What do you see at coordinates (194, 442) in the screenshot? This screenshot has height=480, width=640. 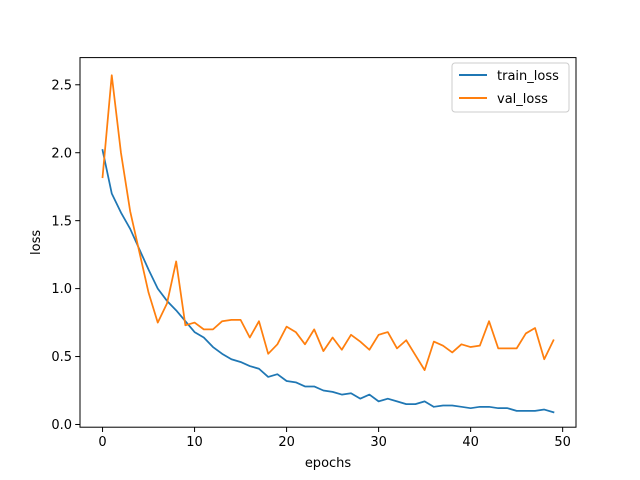 I see `x-tick-label: 10` at bounding box center [194, 442].